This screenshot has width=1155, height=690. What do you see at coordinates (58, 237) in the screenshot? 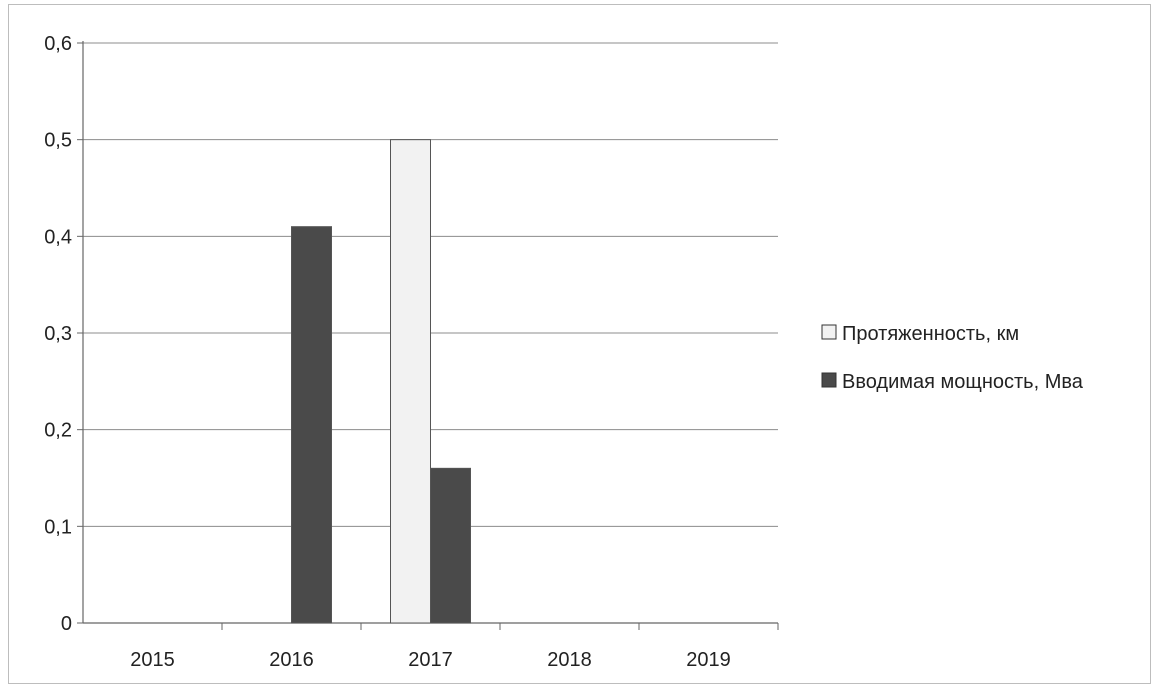
I see `y-tick-label: 0,4` at bounding box center [58, 237].